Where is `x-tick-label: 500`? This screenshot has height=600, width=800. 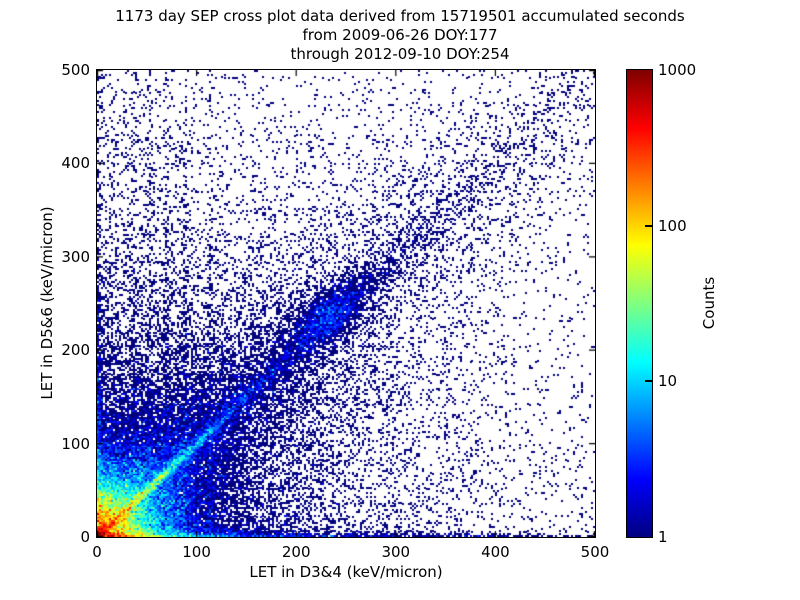 x-tick-label: 500 is located at coordinates (595, 552).